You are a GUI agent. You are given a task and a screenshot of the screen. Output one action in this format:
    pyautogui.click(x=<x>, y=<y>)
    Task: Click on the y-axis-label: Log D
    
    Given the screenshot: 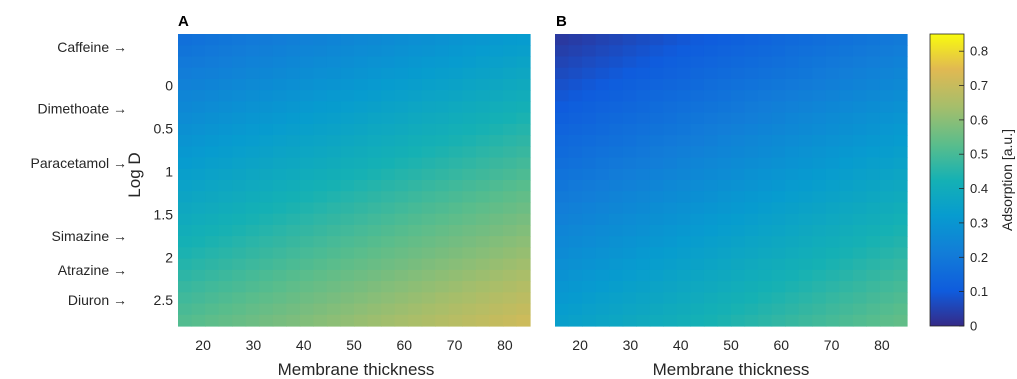 What is the action you would take?
    pyautogui.click(x=134, y=174)
    